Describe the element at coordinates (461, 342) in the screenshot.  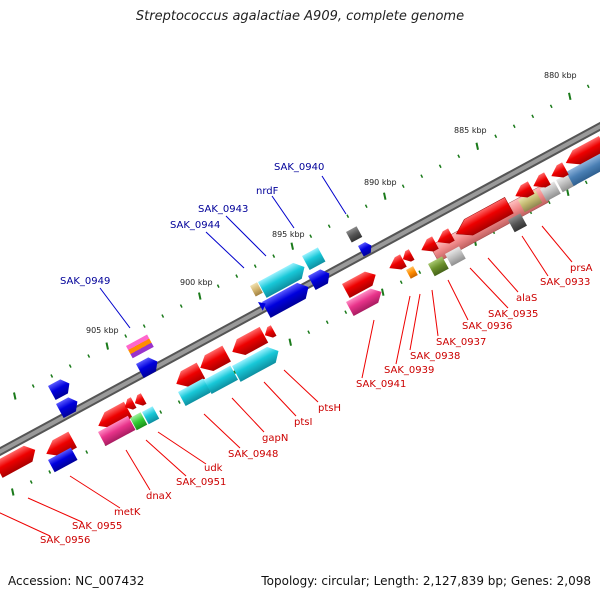
I see `gene-label: SAK_0937` at that location.